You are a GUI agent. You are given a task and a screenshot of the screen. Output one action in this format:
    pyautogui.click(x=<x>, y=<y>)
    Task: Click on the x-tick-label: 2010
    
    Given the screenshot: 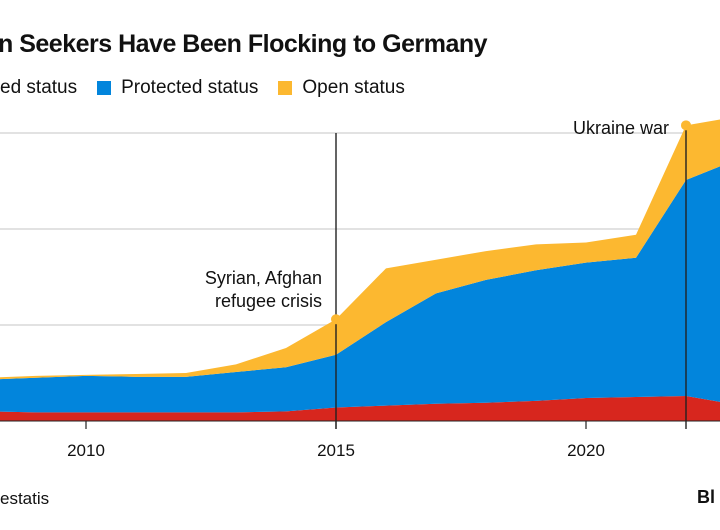 What is the action you would take?
    pyautogui.click(x=86, y=450)
    